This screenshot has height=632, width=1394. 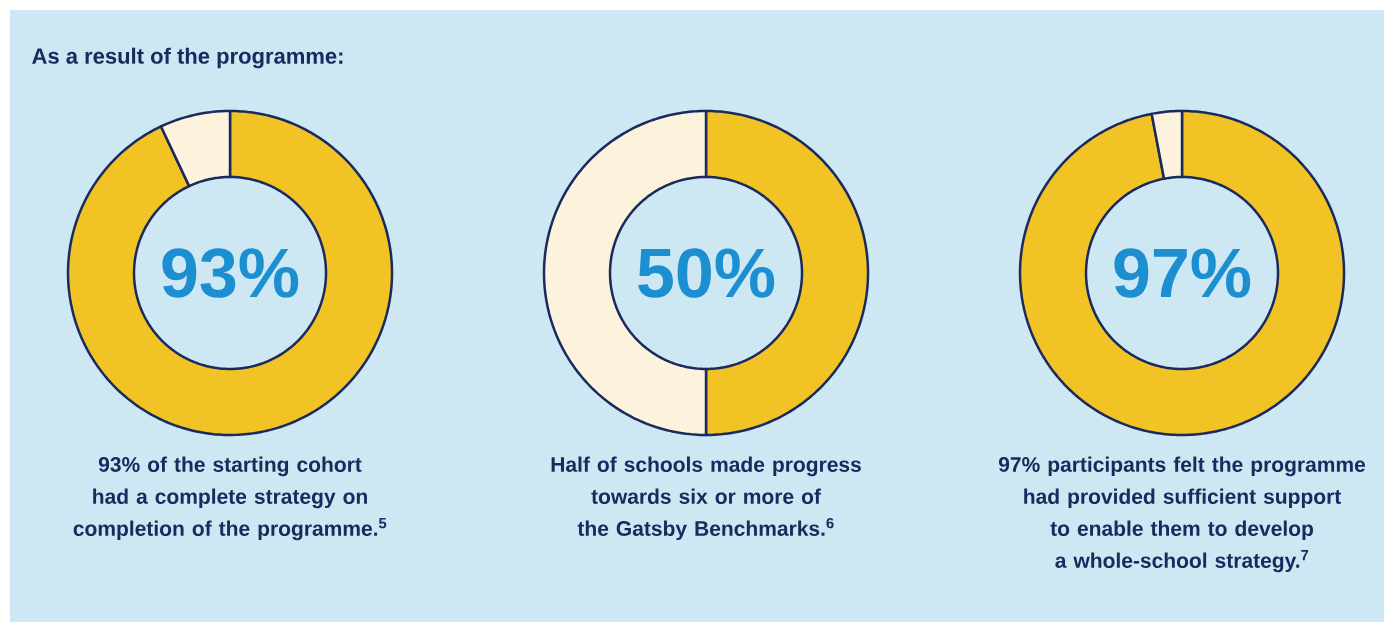 What do you see at coordinates (706, 273) in the screenshot?
I see `text: 50%` at bounding box center [706, 273].